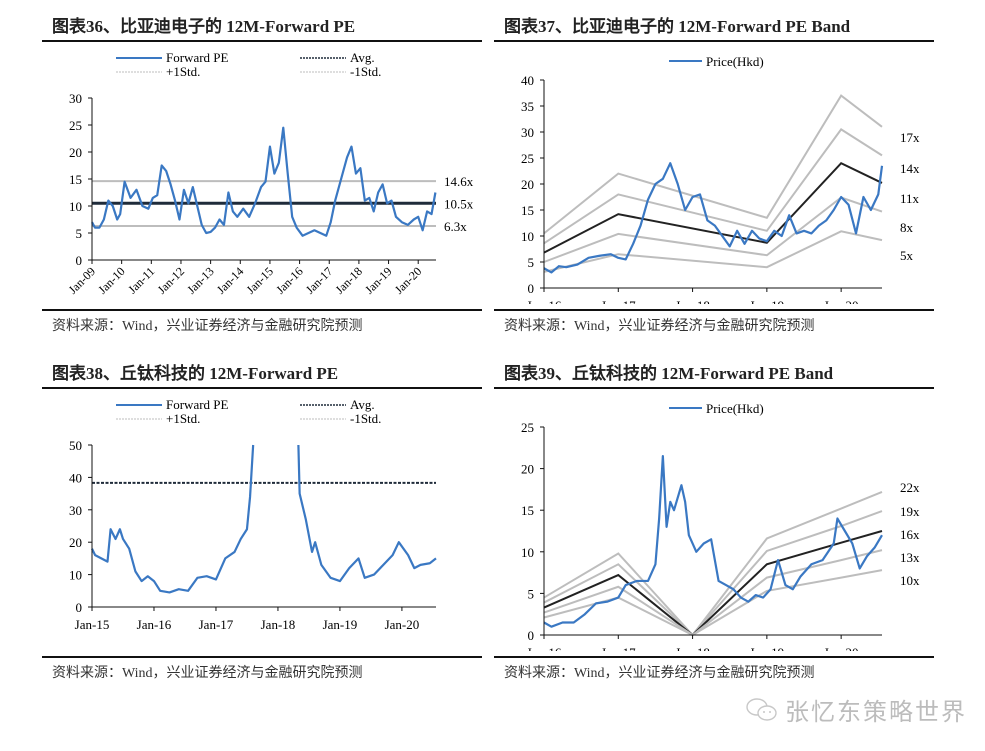 The image size is (985, 751). I want to click on band-line-19x, so click(713, 573).